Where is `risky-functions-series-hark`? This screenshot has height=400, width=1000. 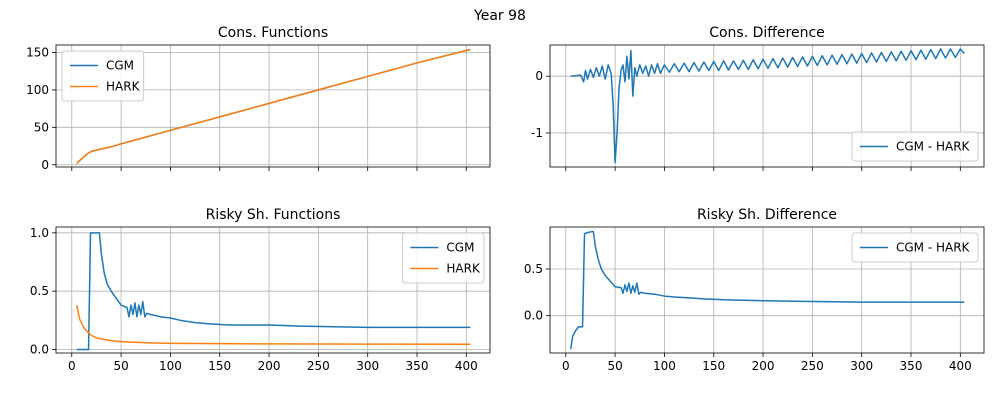
risky-functions-series-hark is located at coordinates (273, 325).